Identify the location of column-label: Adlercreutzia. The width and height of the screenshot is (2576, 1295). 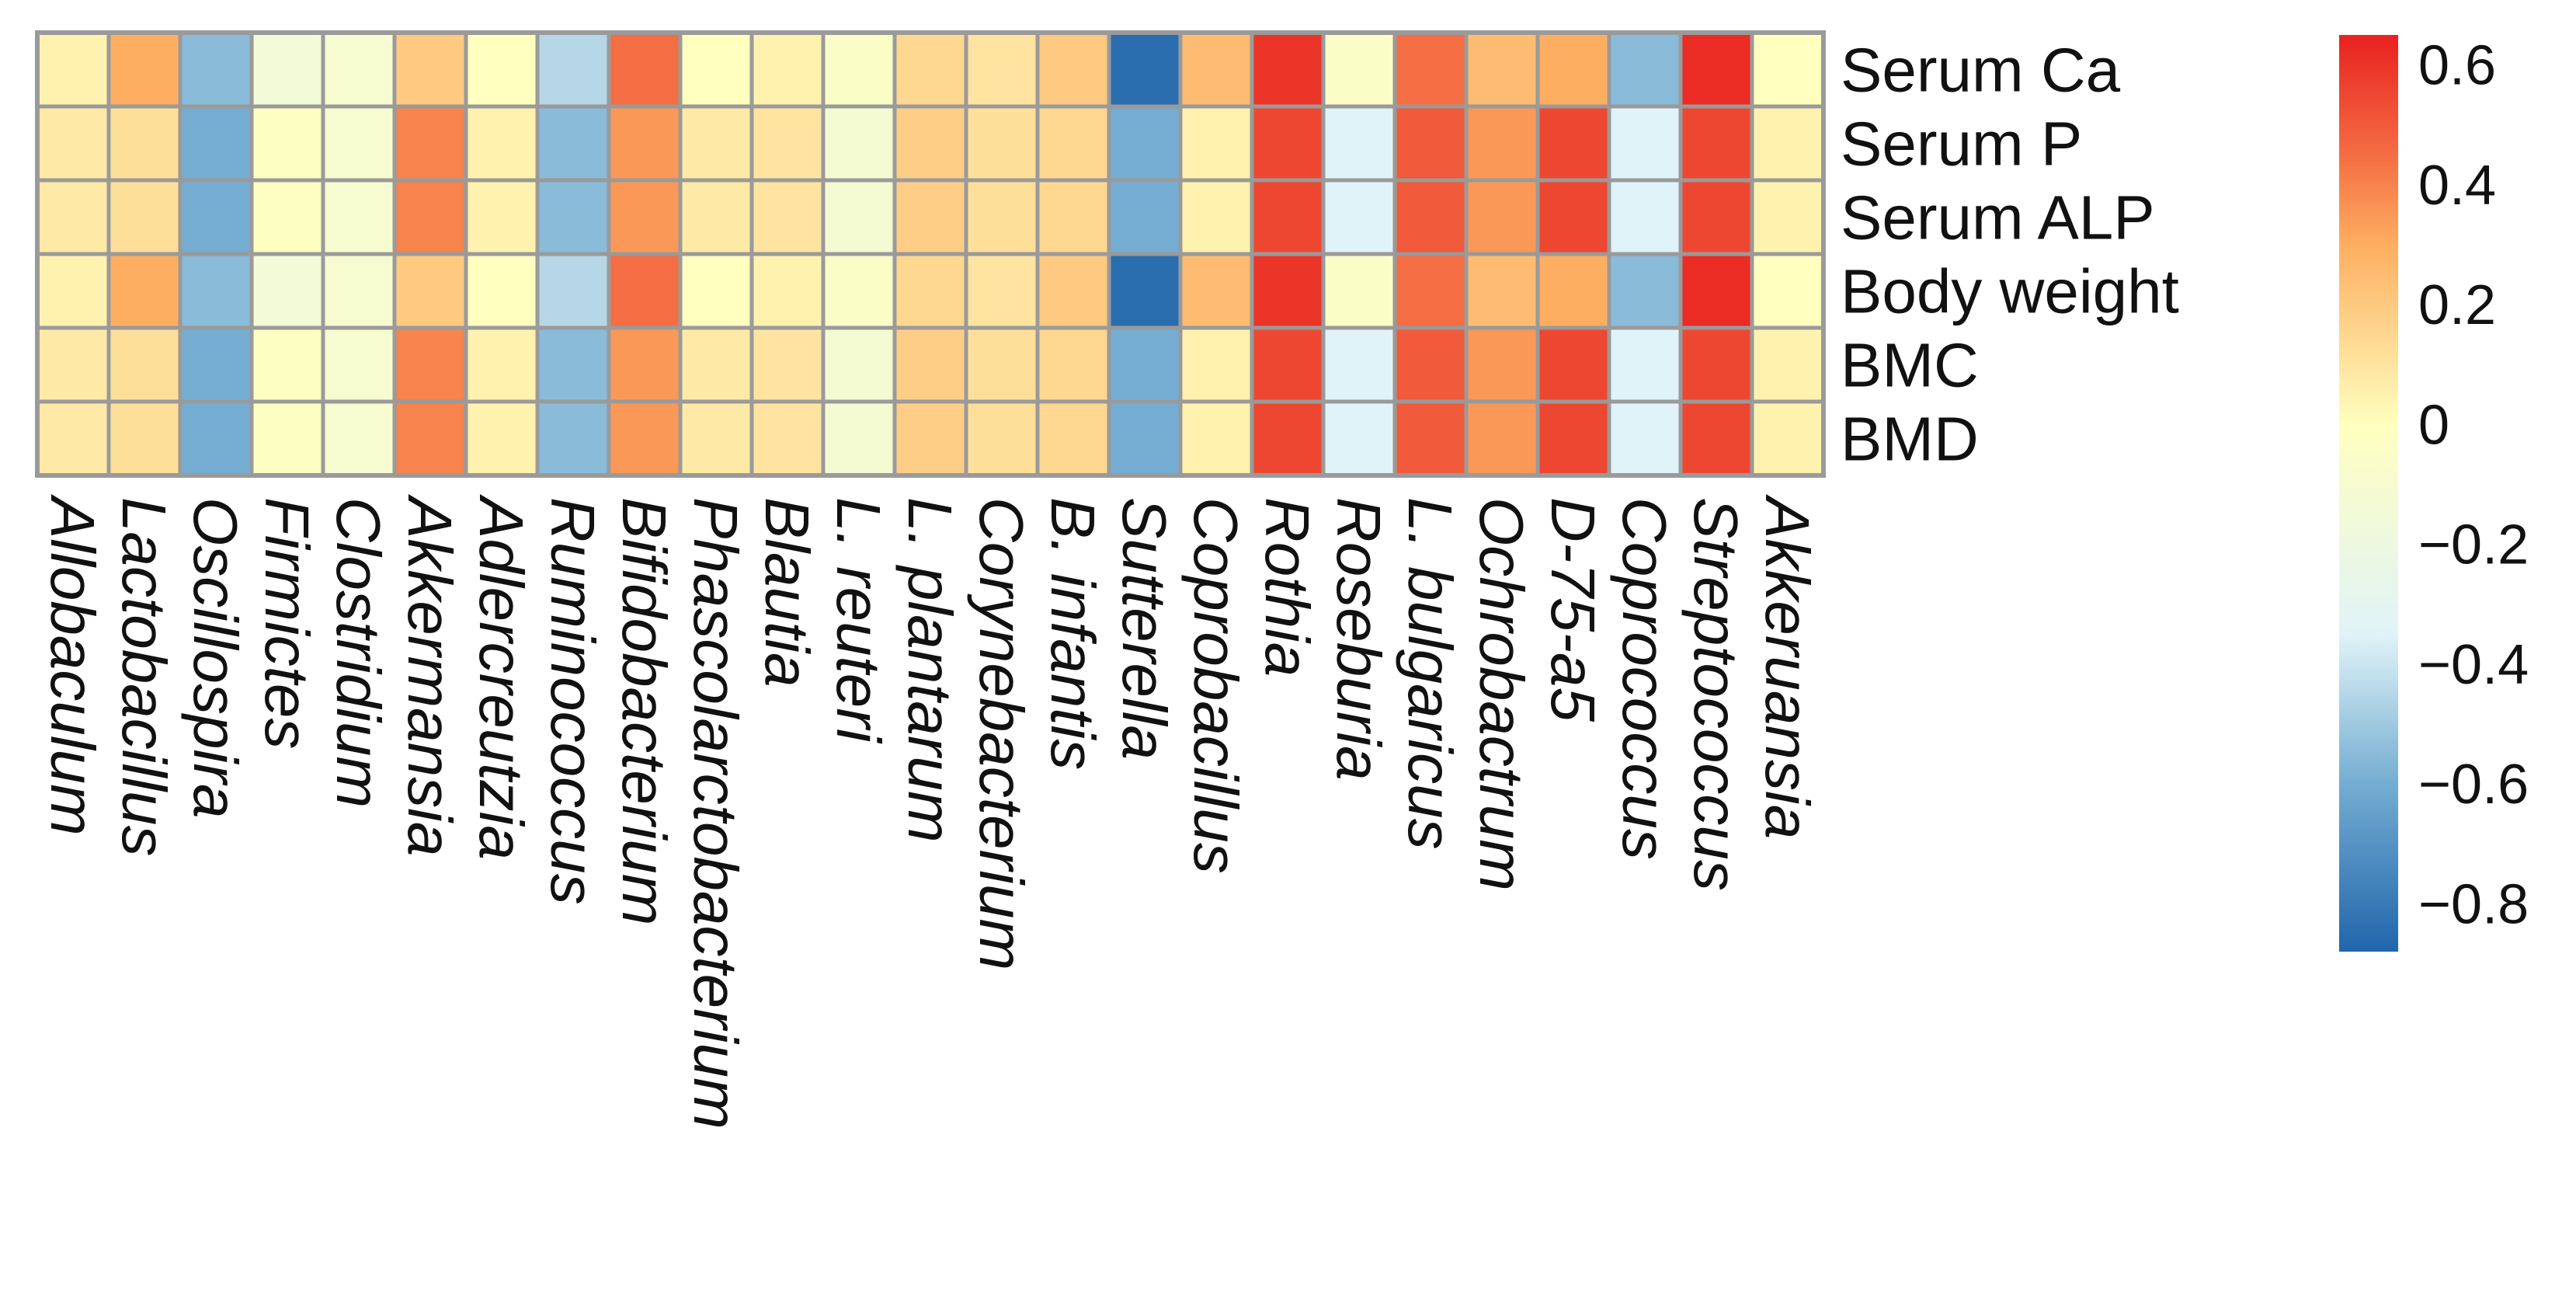
(501, 677).